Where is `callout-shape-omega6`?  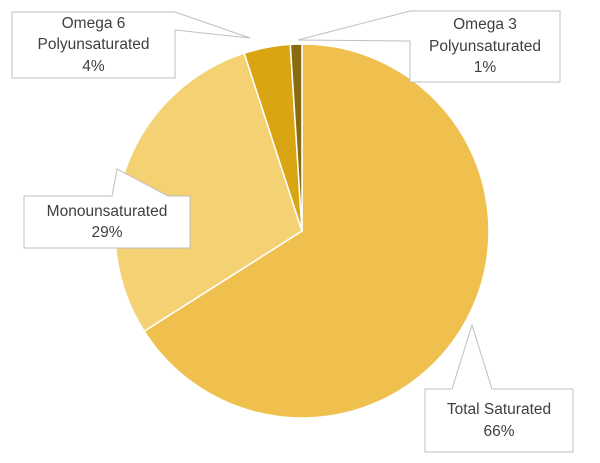
callout-shape-omega6 is located at coordinates (131, 45).